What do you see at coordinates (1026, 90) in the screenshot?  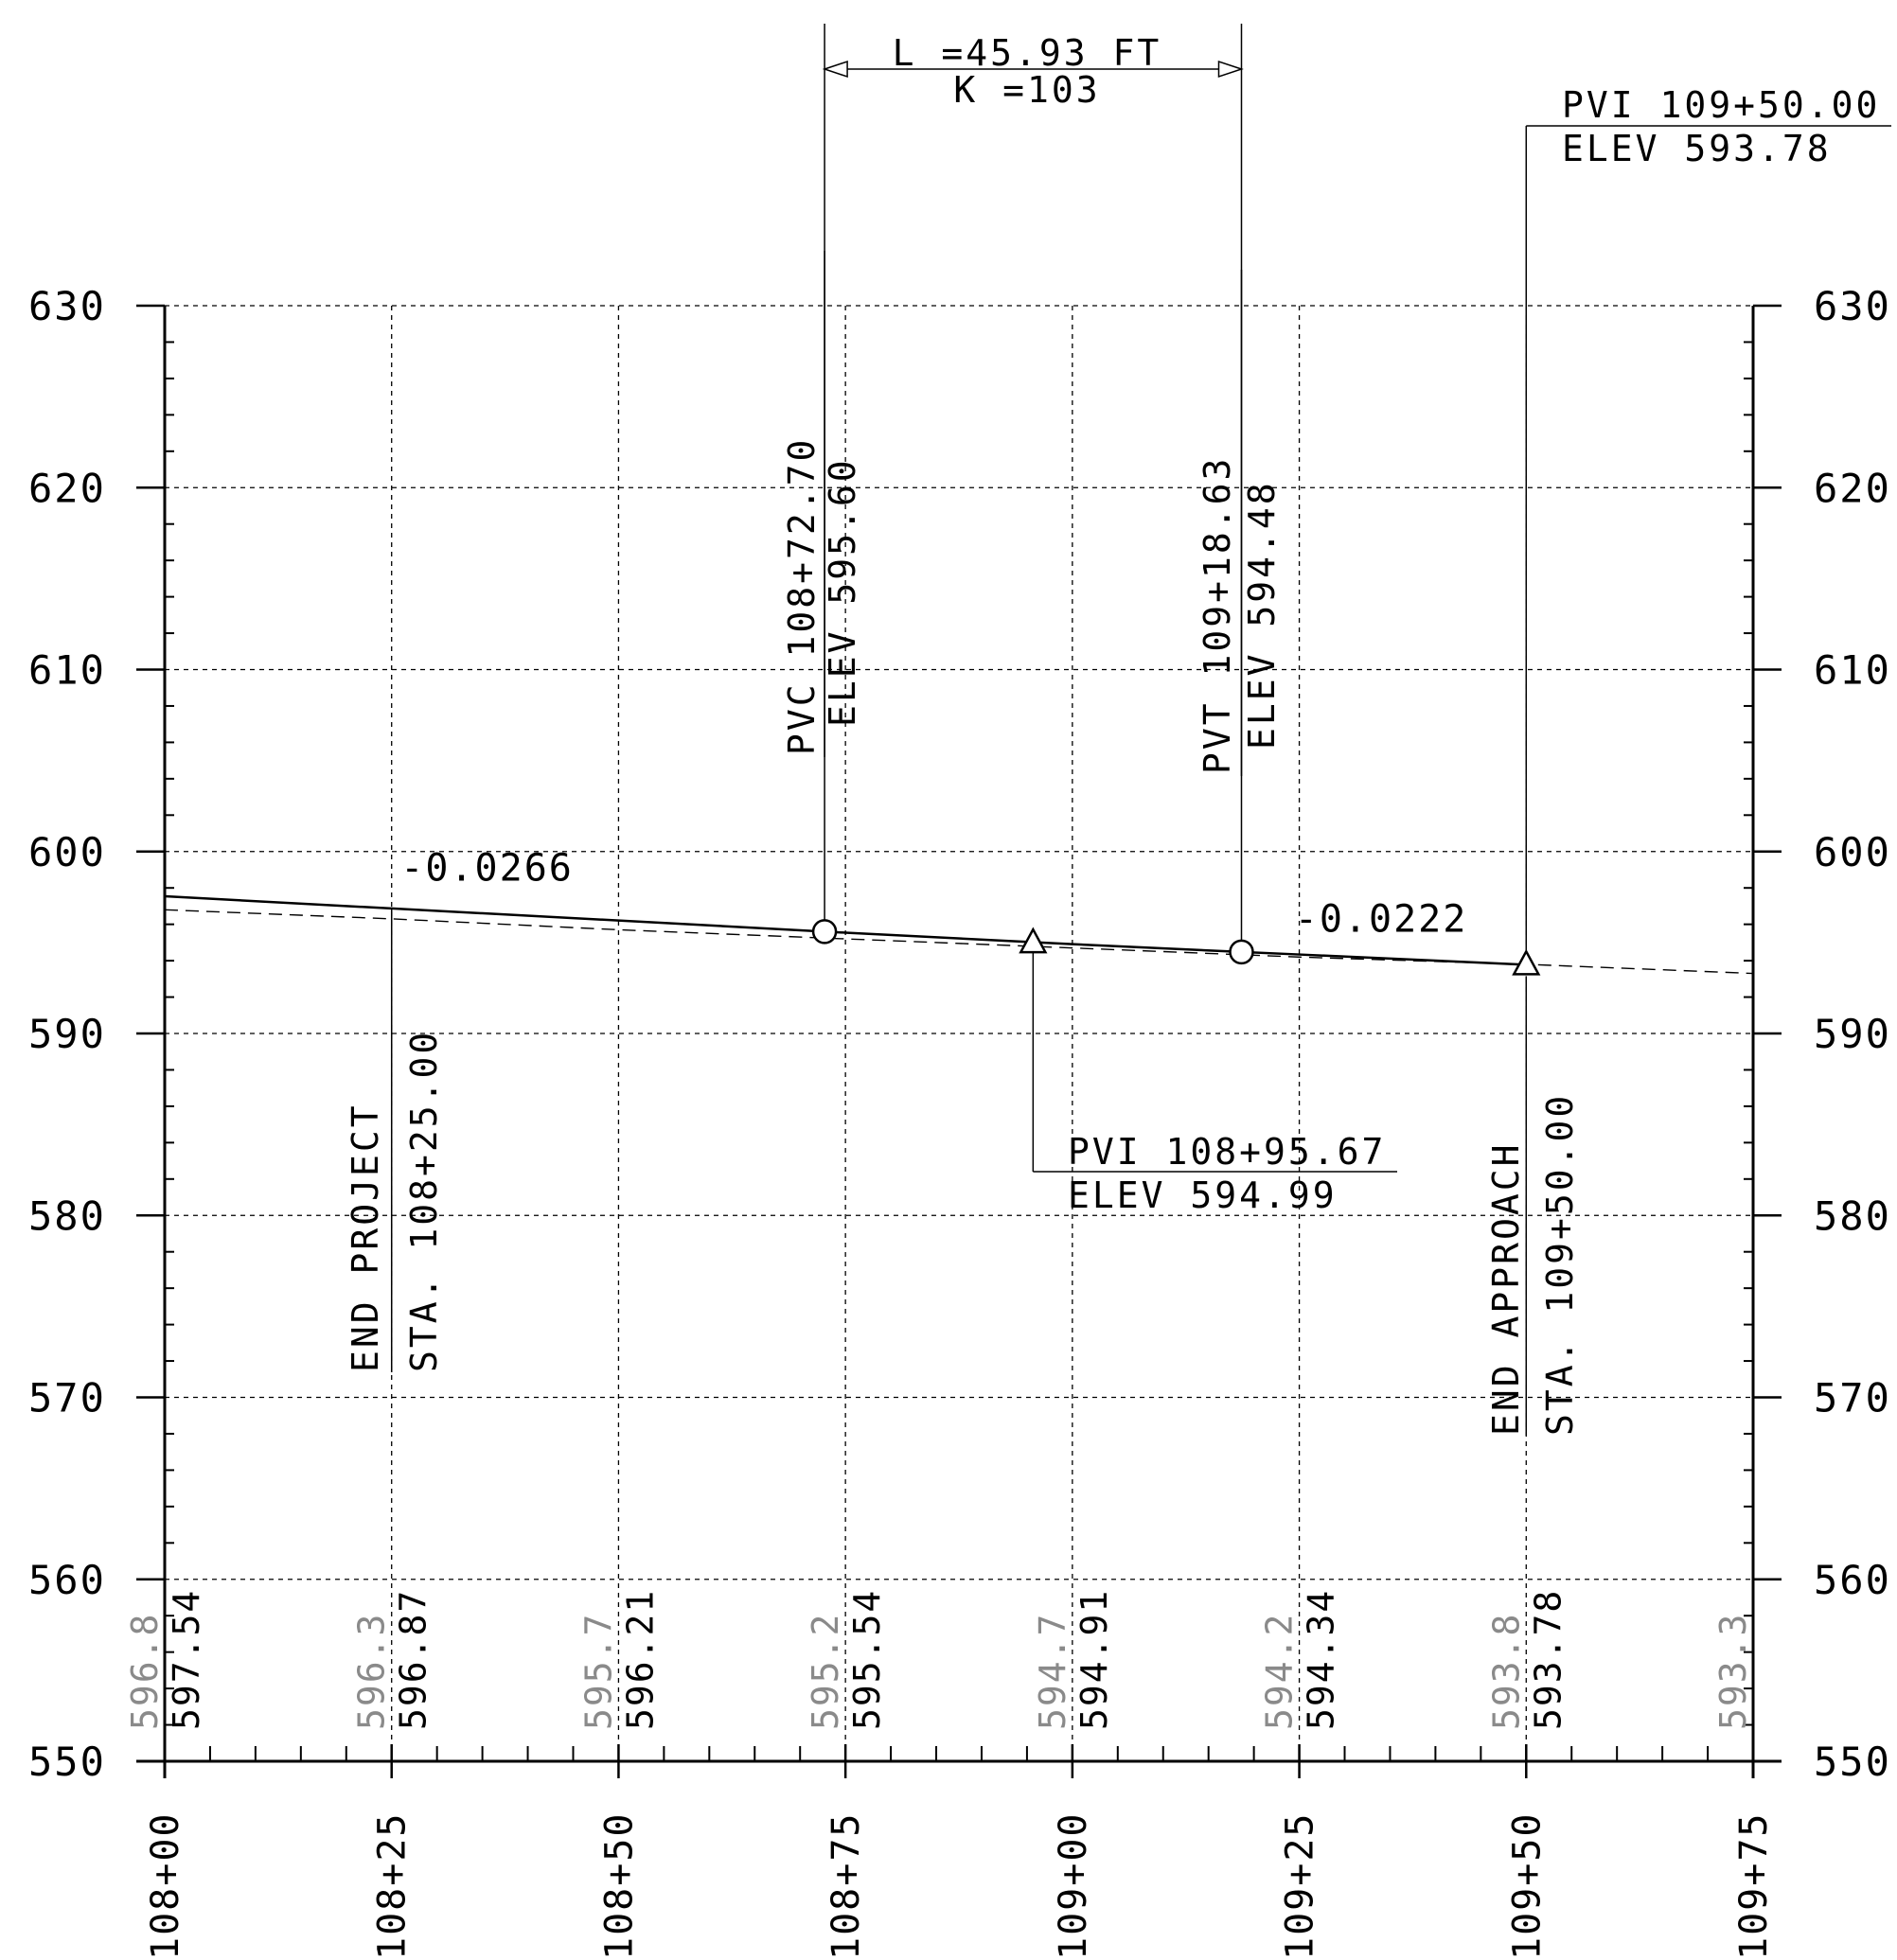 I see `curve-k-label: K =103` at bounding box center [1026, 90].